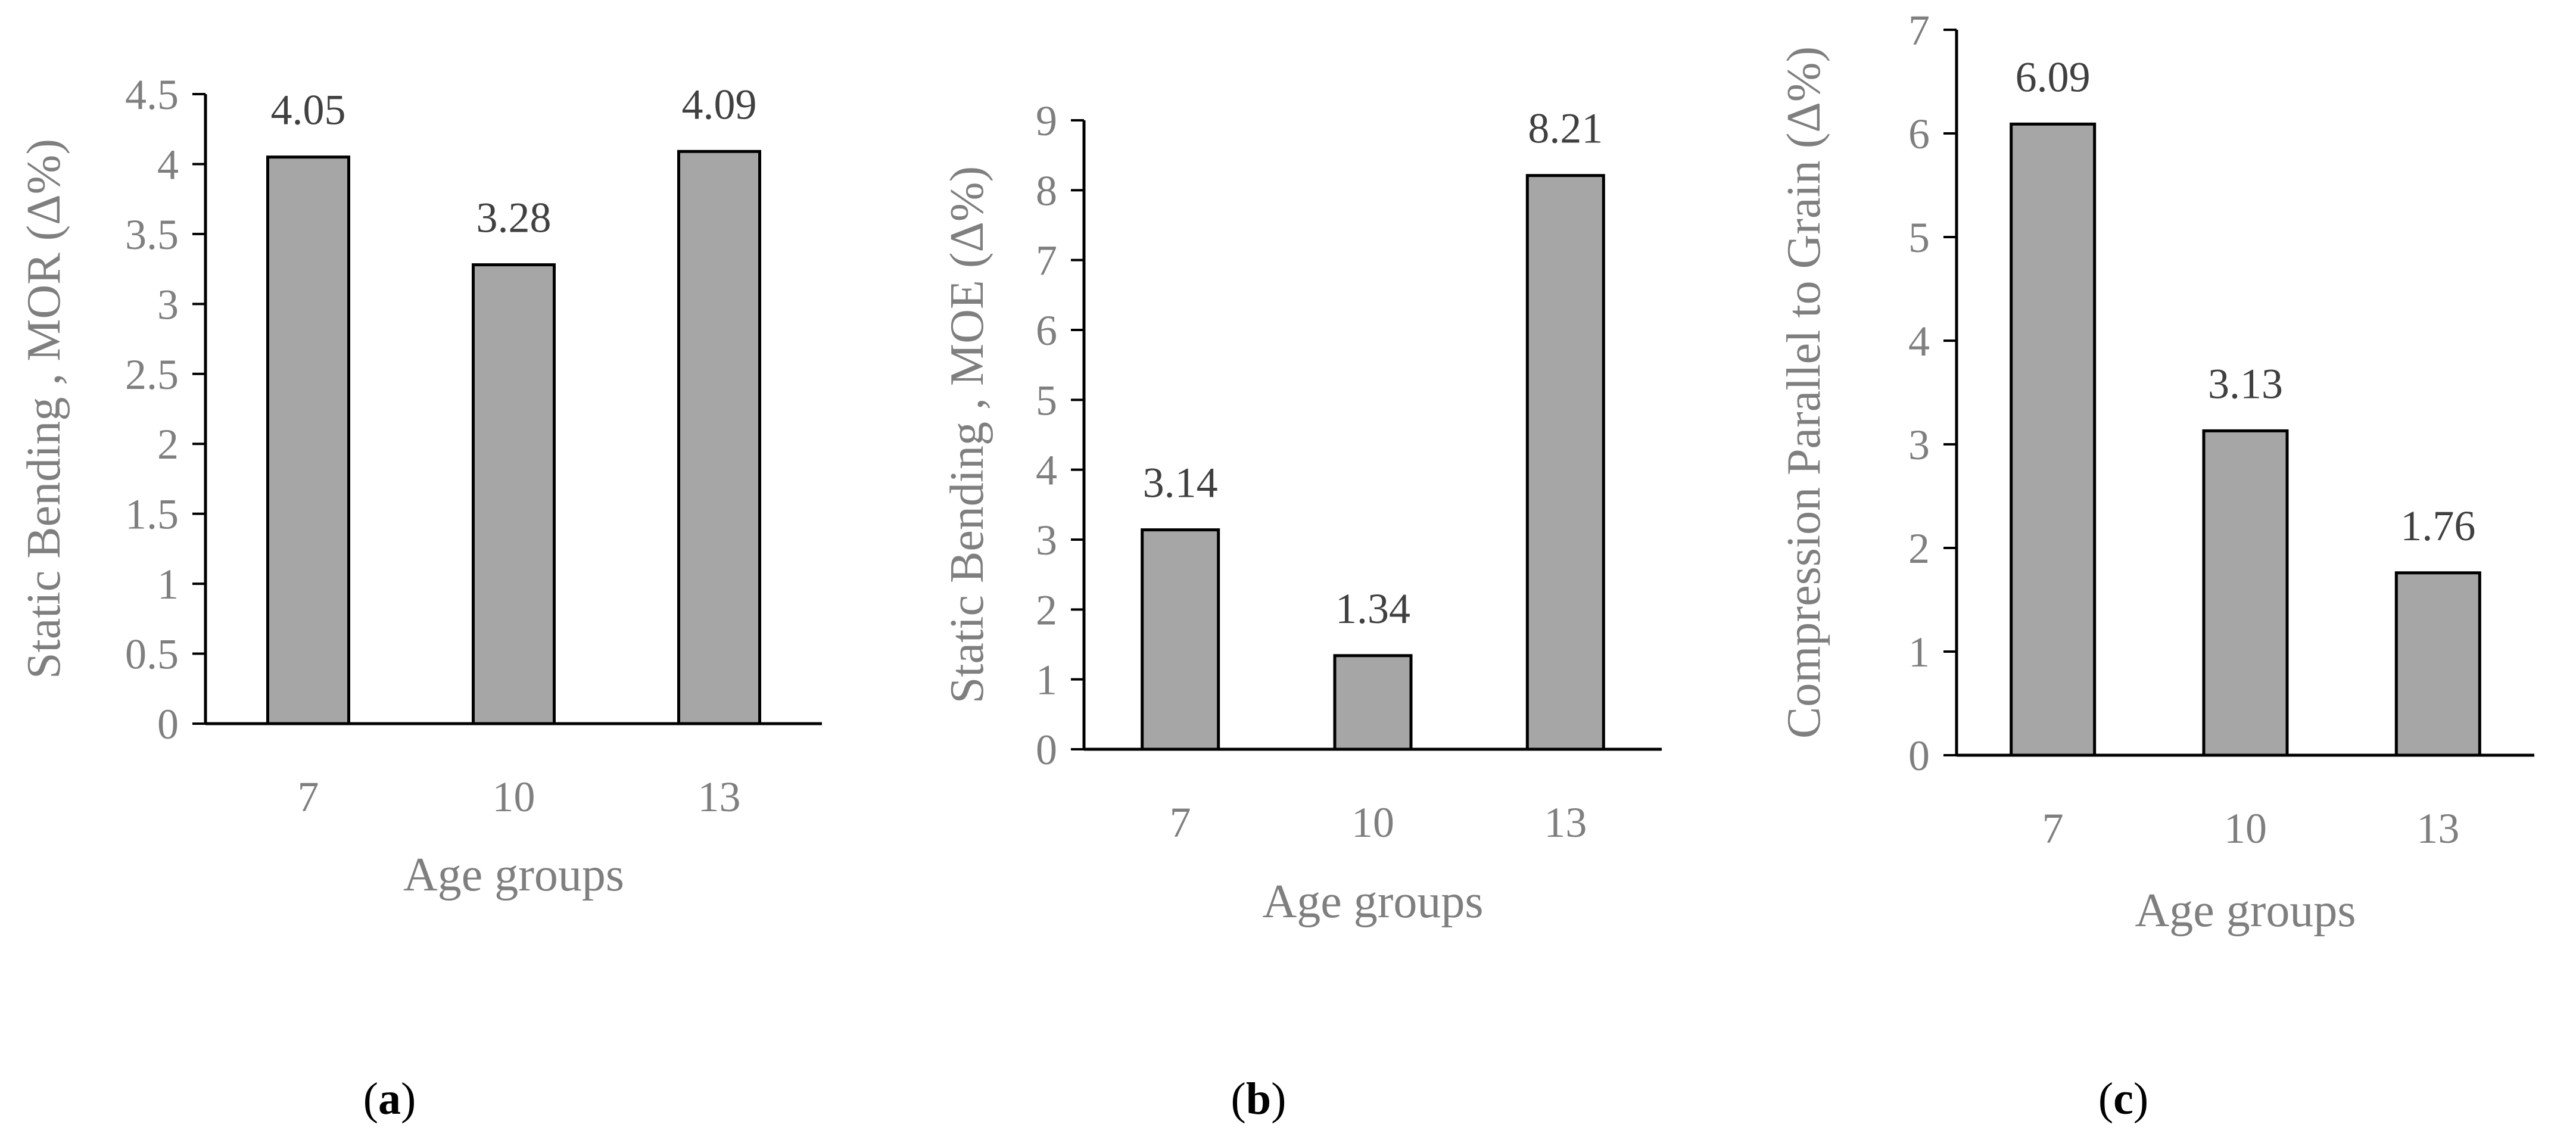  I want to click on data-label: 3.13, so click(2245, 384).